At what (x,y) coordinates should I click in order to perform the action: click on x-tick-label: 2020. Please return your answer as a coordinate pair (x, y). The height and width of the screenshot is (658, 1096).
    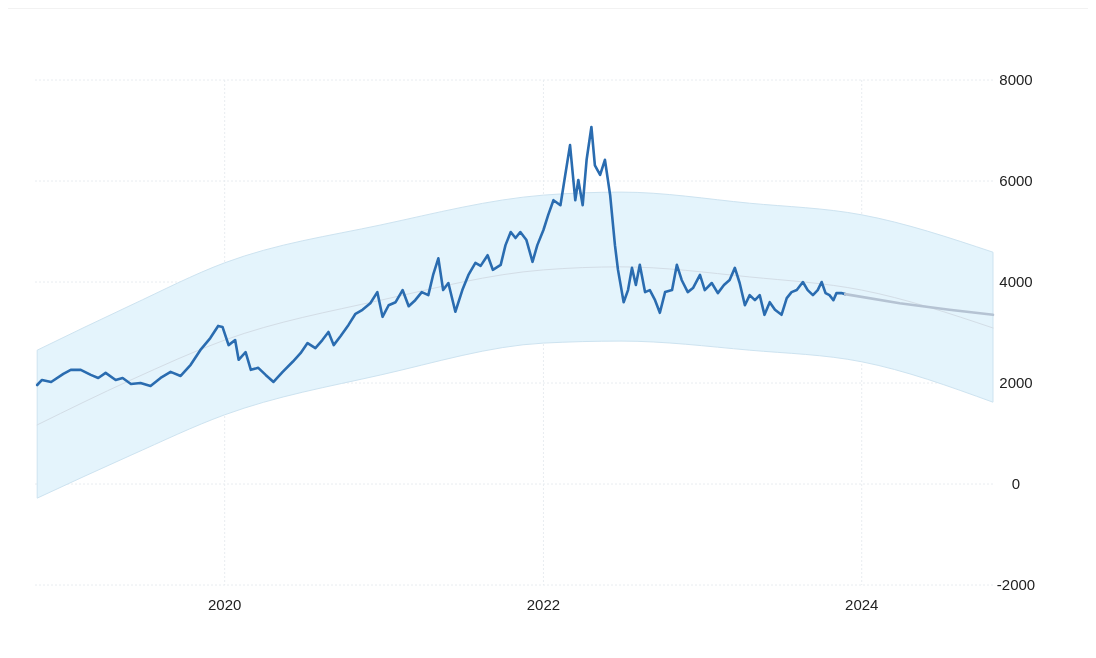
    Looking at the image, I should click on (224, 604).